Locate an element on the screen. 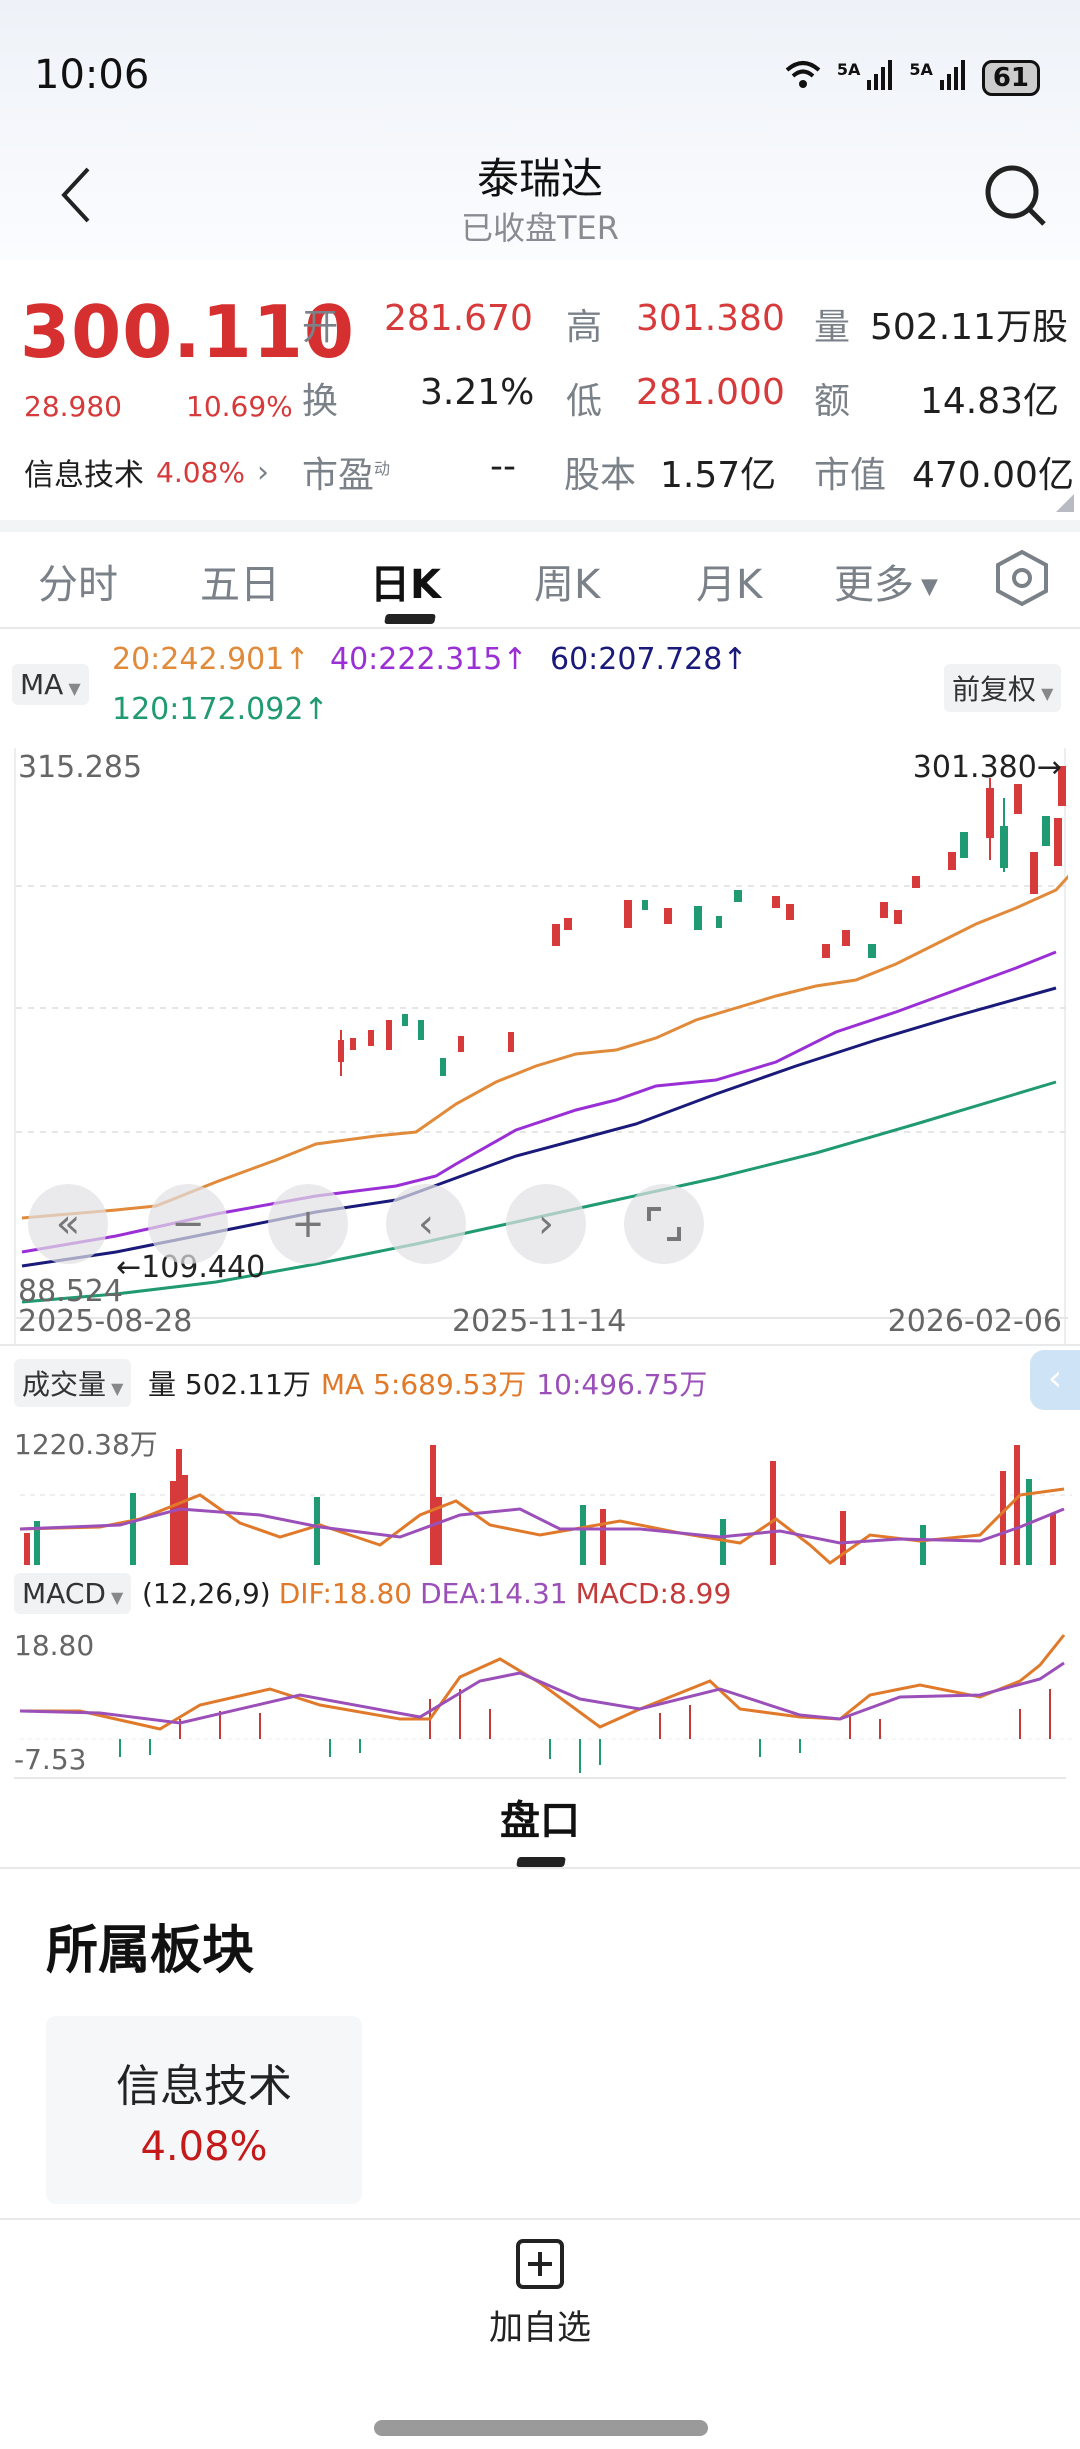 This screenshot has width=1080, height=2449. price-change-pct: 10.69% is located at coordinates (239, 406).